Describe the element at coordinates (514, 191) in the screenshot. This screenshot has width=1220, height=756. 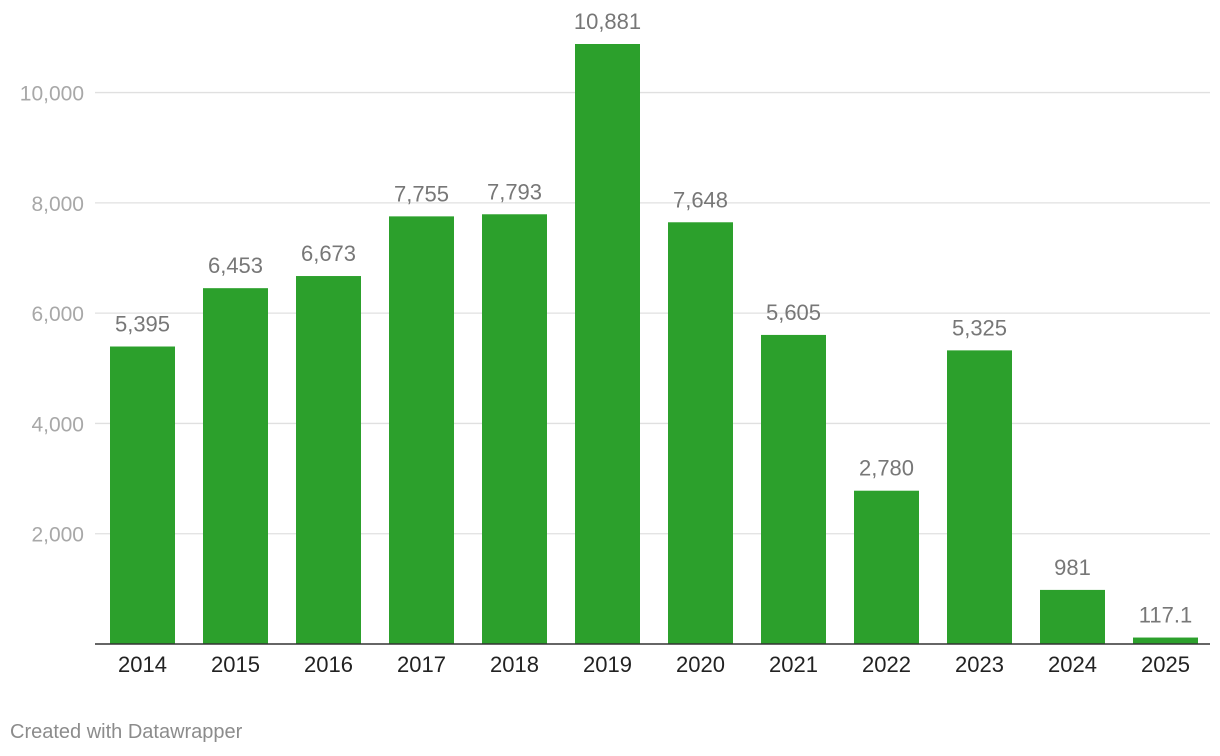
I see `value-label: 7,793` at that location.